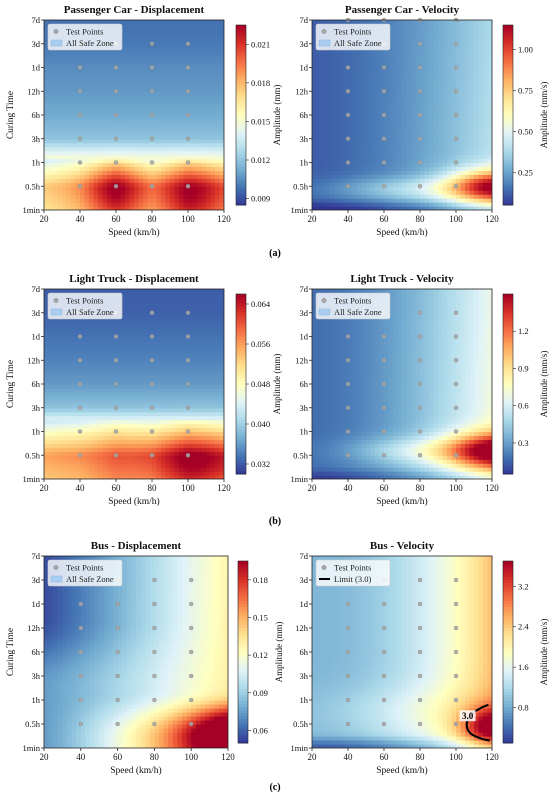 Image resolution: width=550 pixels, height=798 pixels. I want to click on heatmap-pc-disp, so click(134, 115).